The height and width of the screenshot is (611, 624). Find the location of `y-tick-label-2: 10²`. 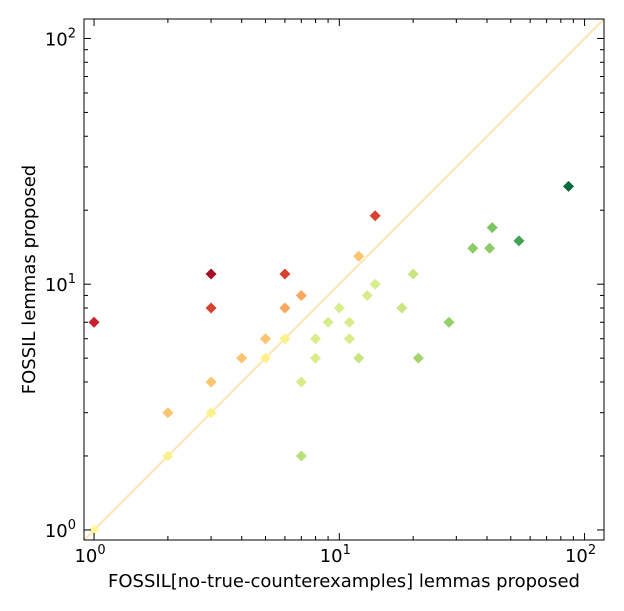

y-tick-label-2: 10² is located at coordinates (60, 38).